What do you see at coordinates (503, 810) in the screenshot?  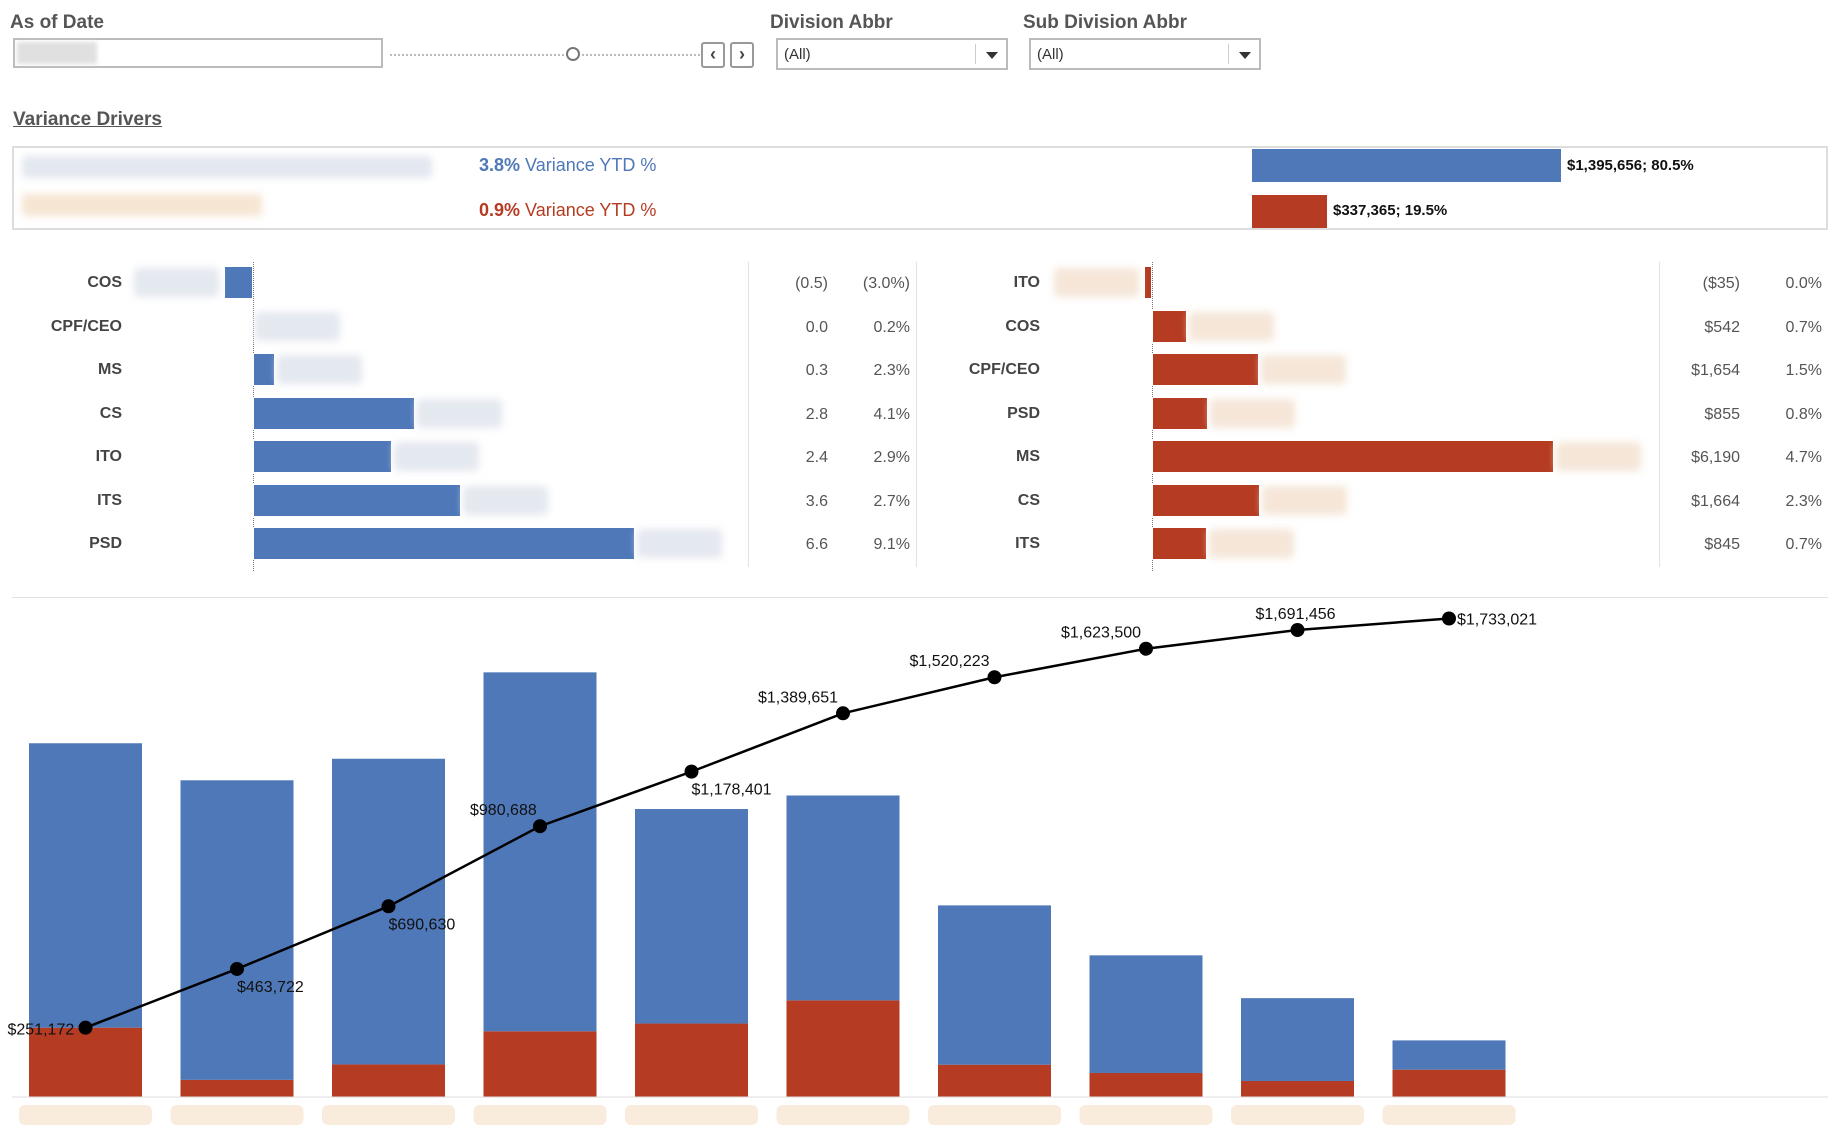 I see `cumulative-point-label: $980,688` at bounding box center [503, 810].